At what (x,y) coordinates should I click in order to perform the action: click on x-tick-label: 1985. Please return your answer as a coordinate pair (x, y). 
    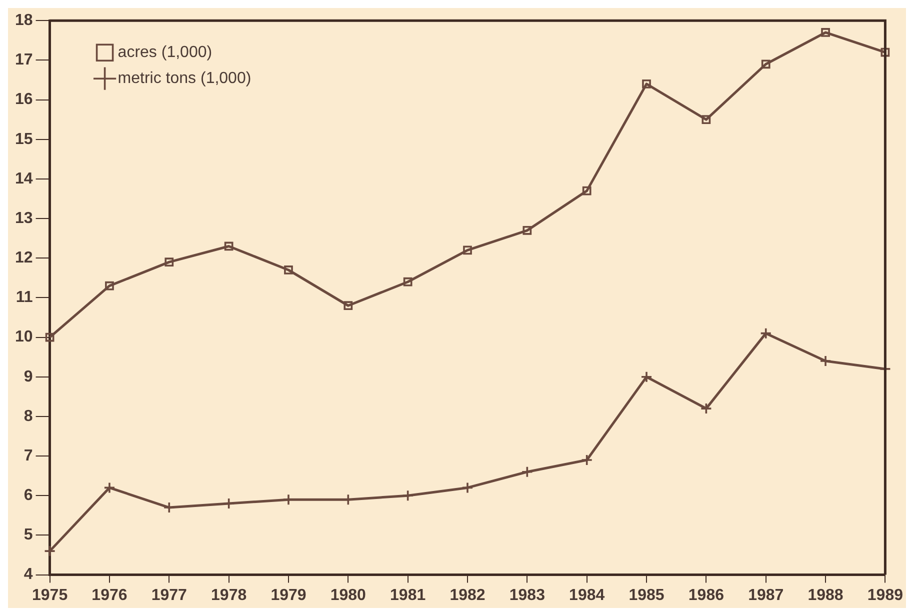
    Looking at the image, I should click on (646, 595).